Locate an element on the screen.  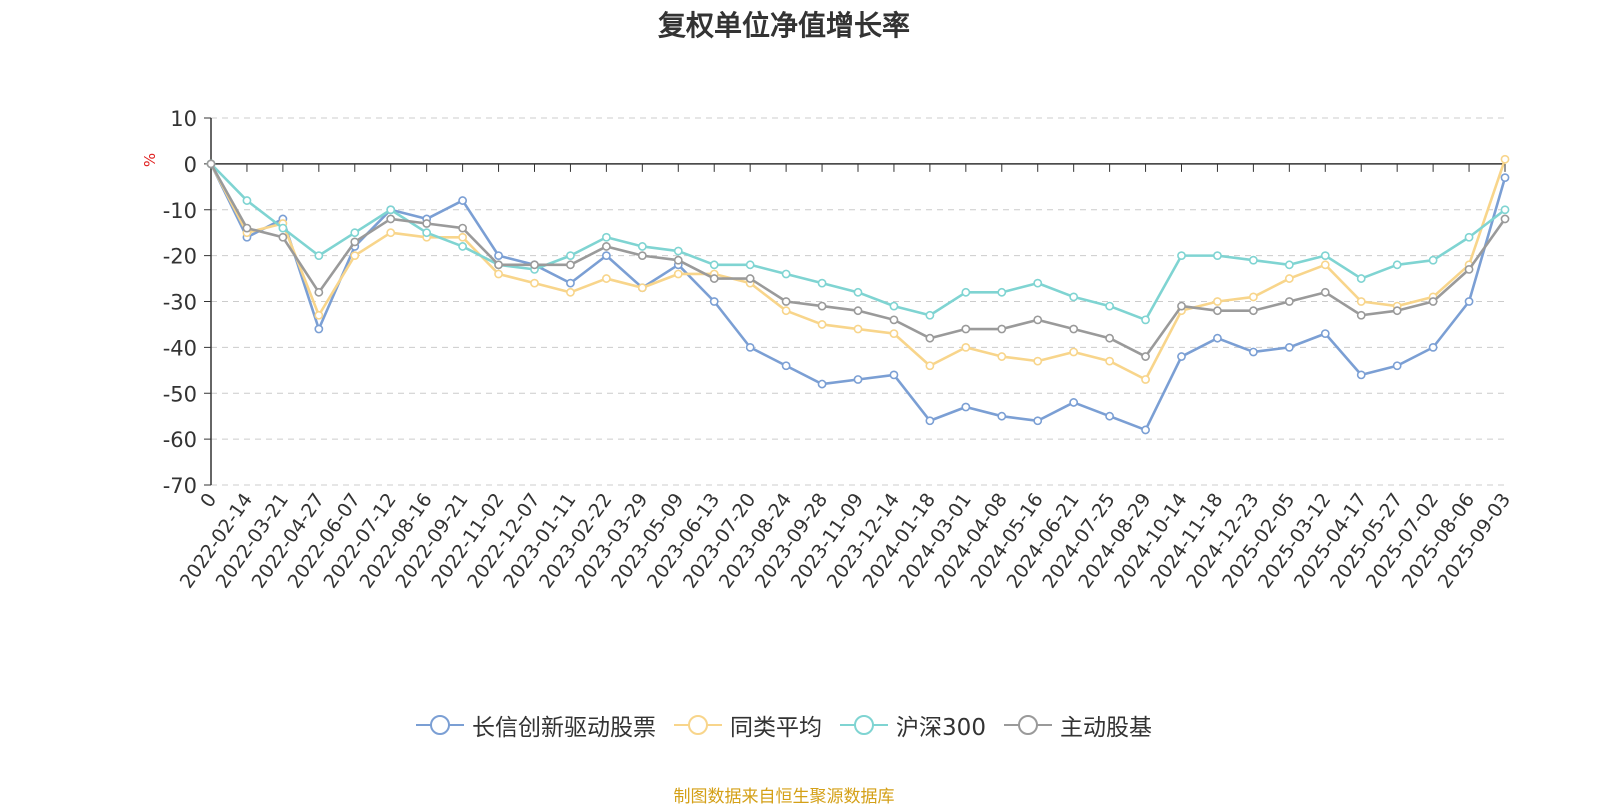
legend-item: 长信创新驱动股票 is located at coordinates (536, 725).